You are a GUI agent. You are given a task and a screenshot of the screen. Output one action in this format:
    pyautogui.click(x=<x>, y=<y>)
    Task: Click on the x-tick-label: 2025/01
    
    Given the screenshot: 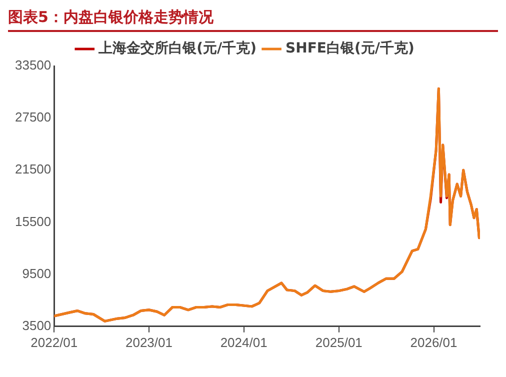 What is the action you would take?
    pyautogui.click(x=338, y=342)
    